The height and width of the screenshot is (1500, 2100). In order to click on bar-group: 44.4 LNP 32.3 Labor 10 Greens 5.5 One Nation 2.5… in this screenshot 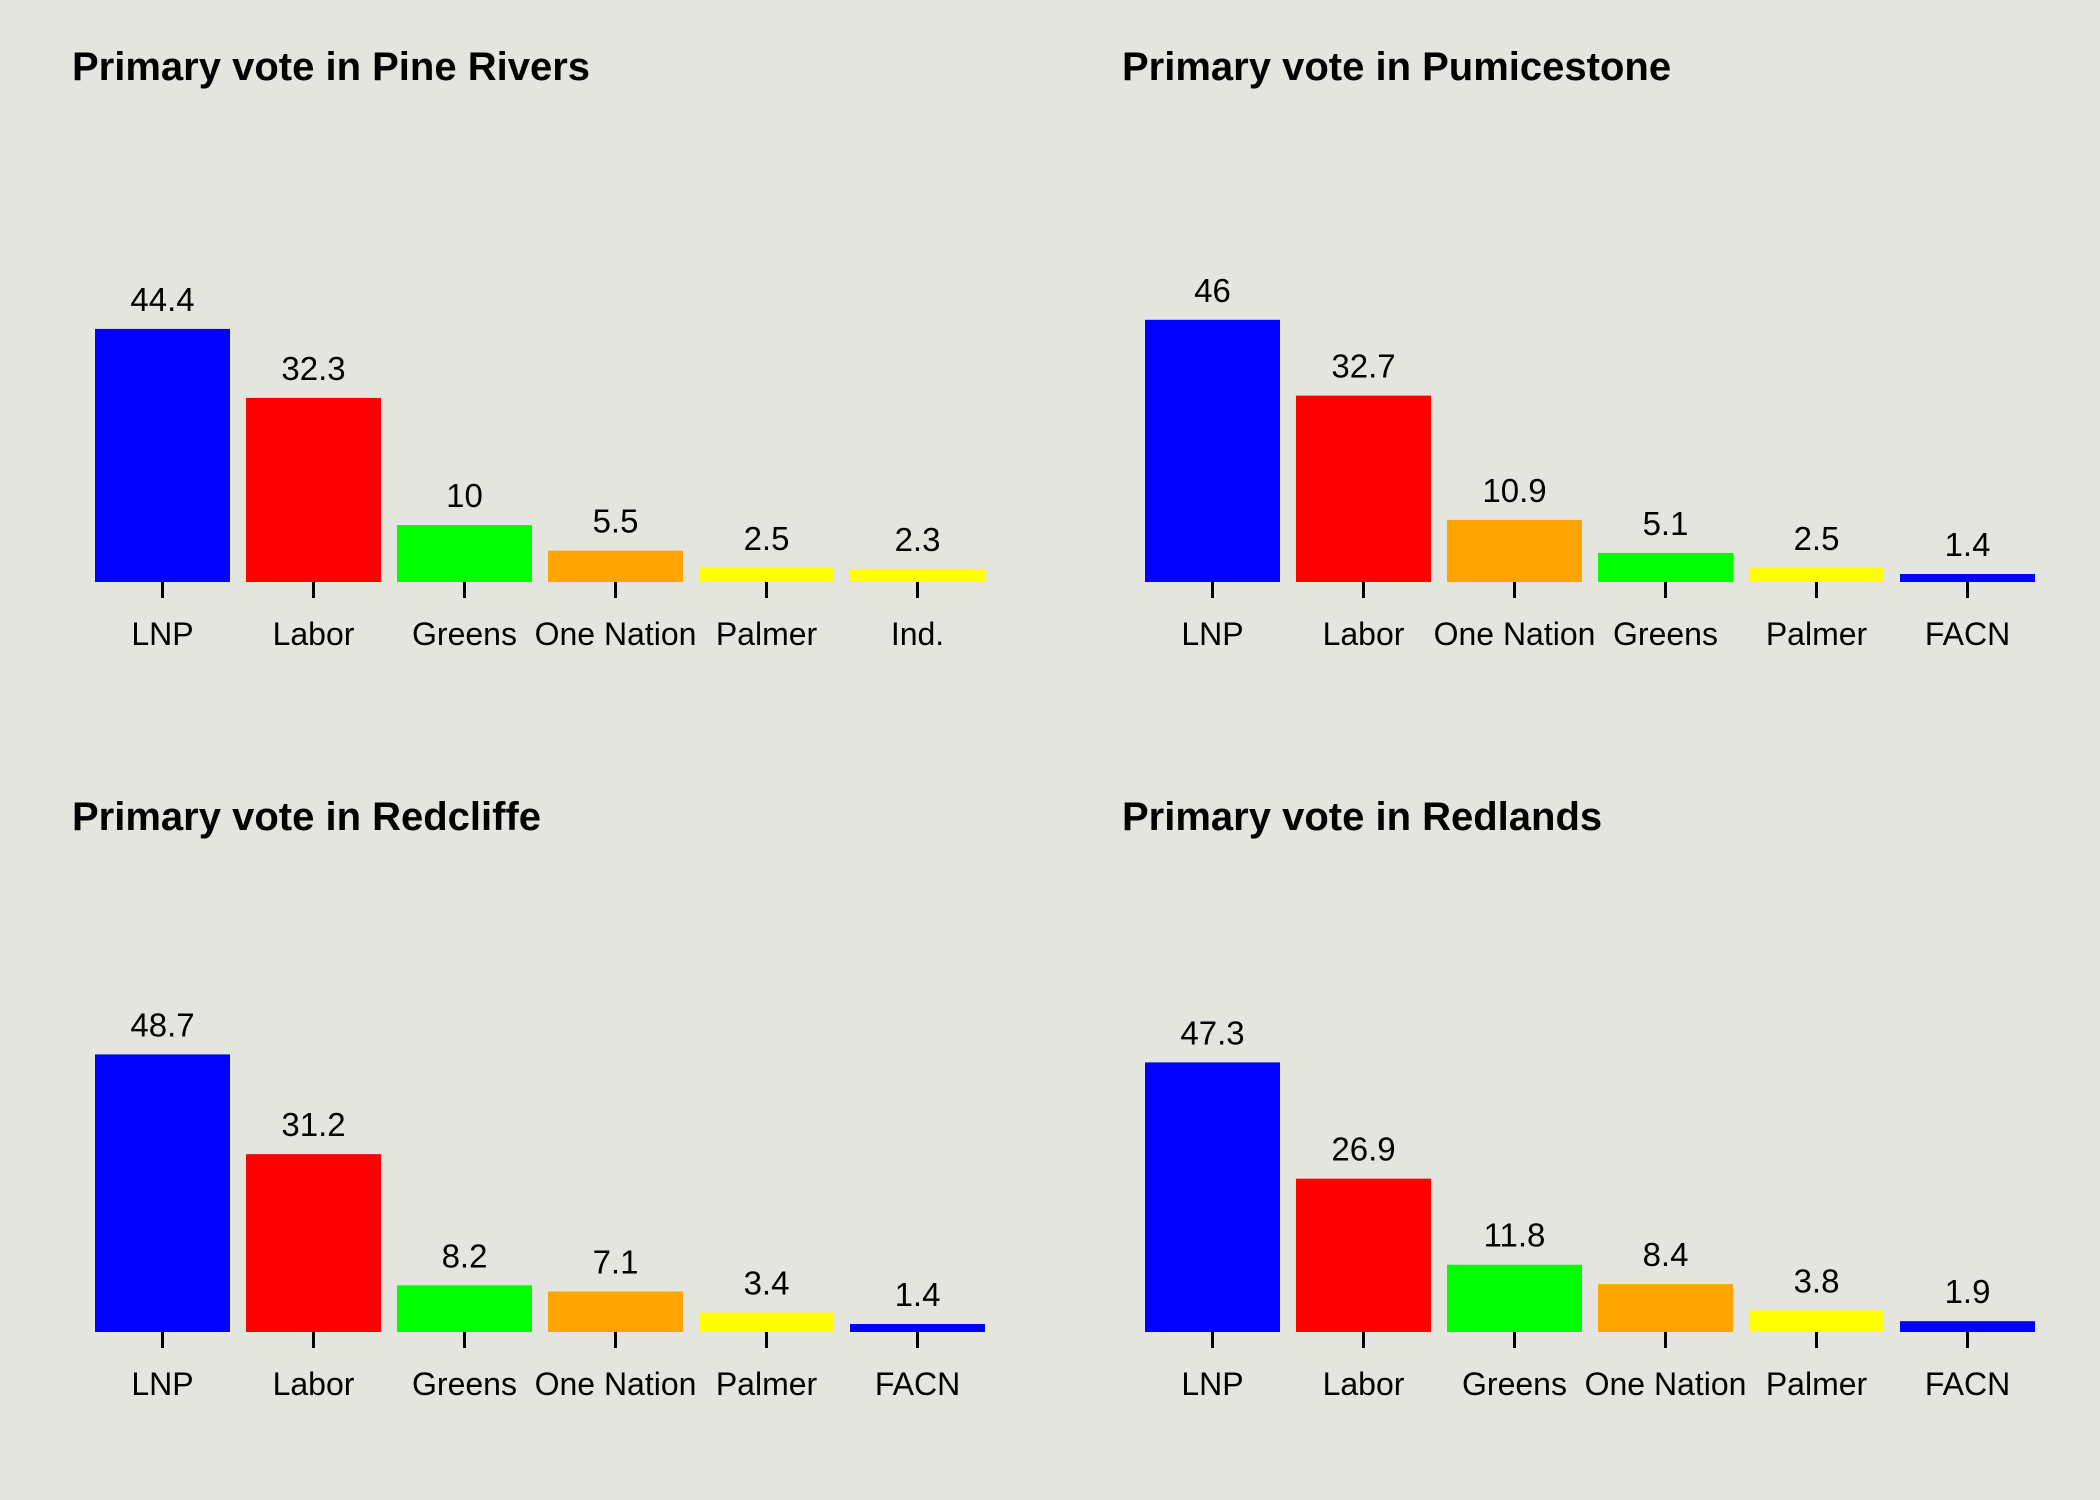, I will do `click(540, 466)`.